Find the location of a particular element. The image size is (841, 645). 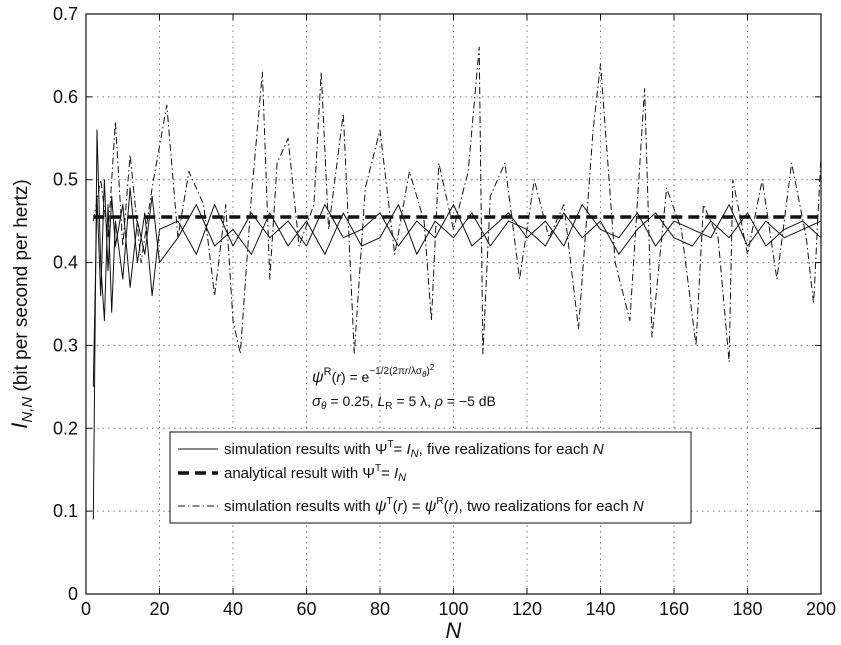

x-tick-label: 100 is located at coordinates (453, 609).